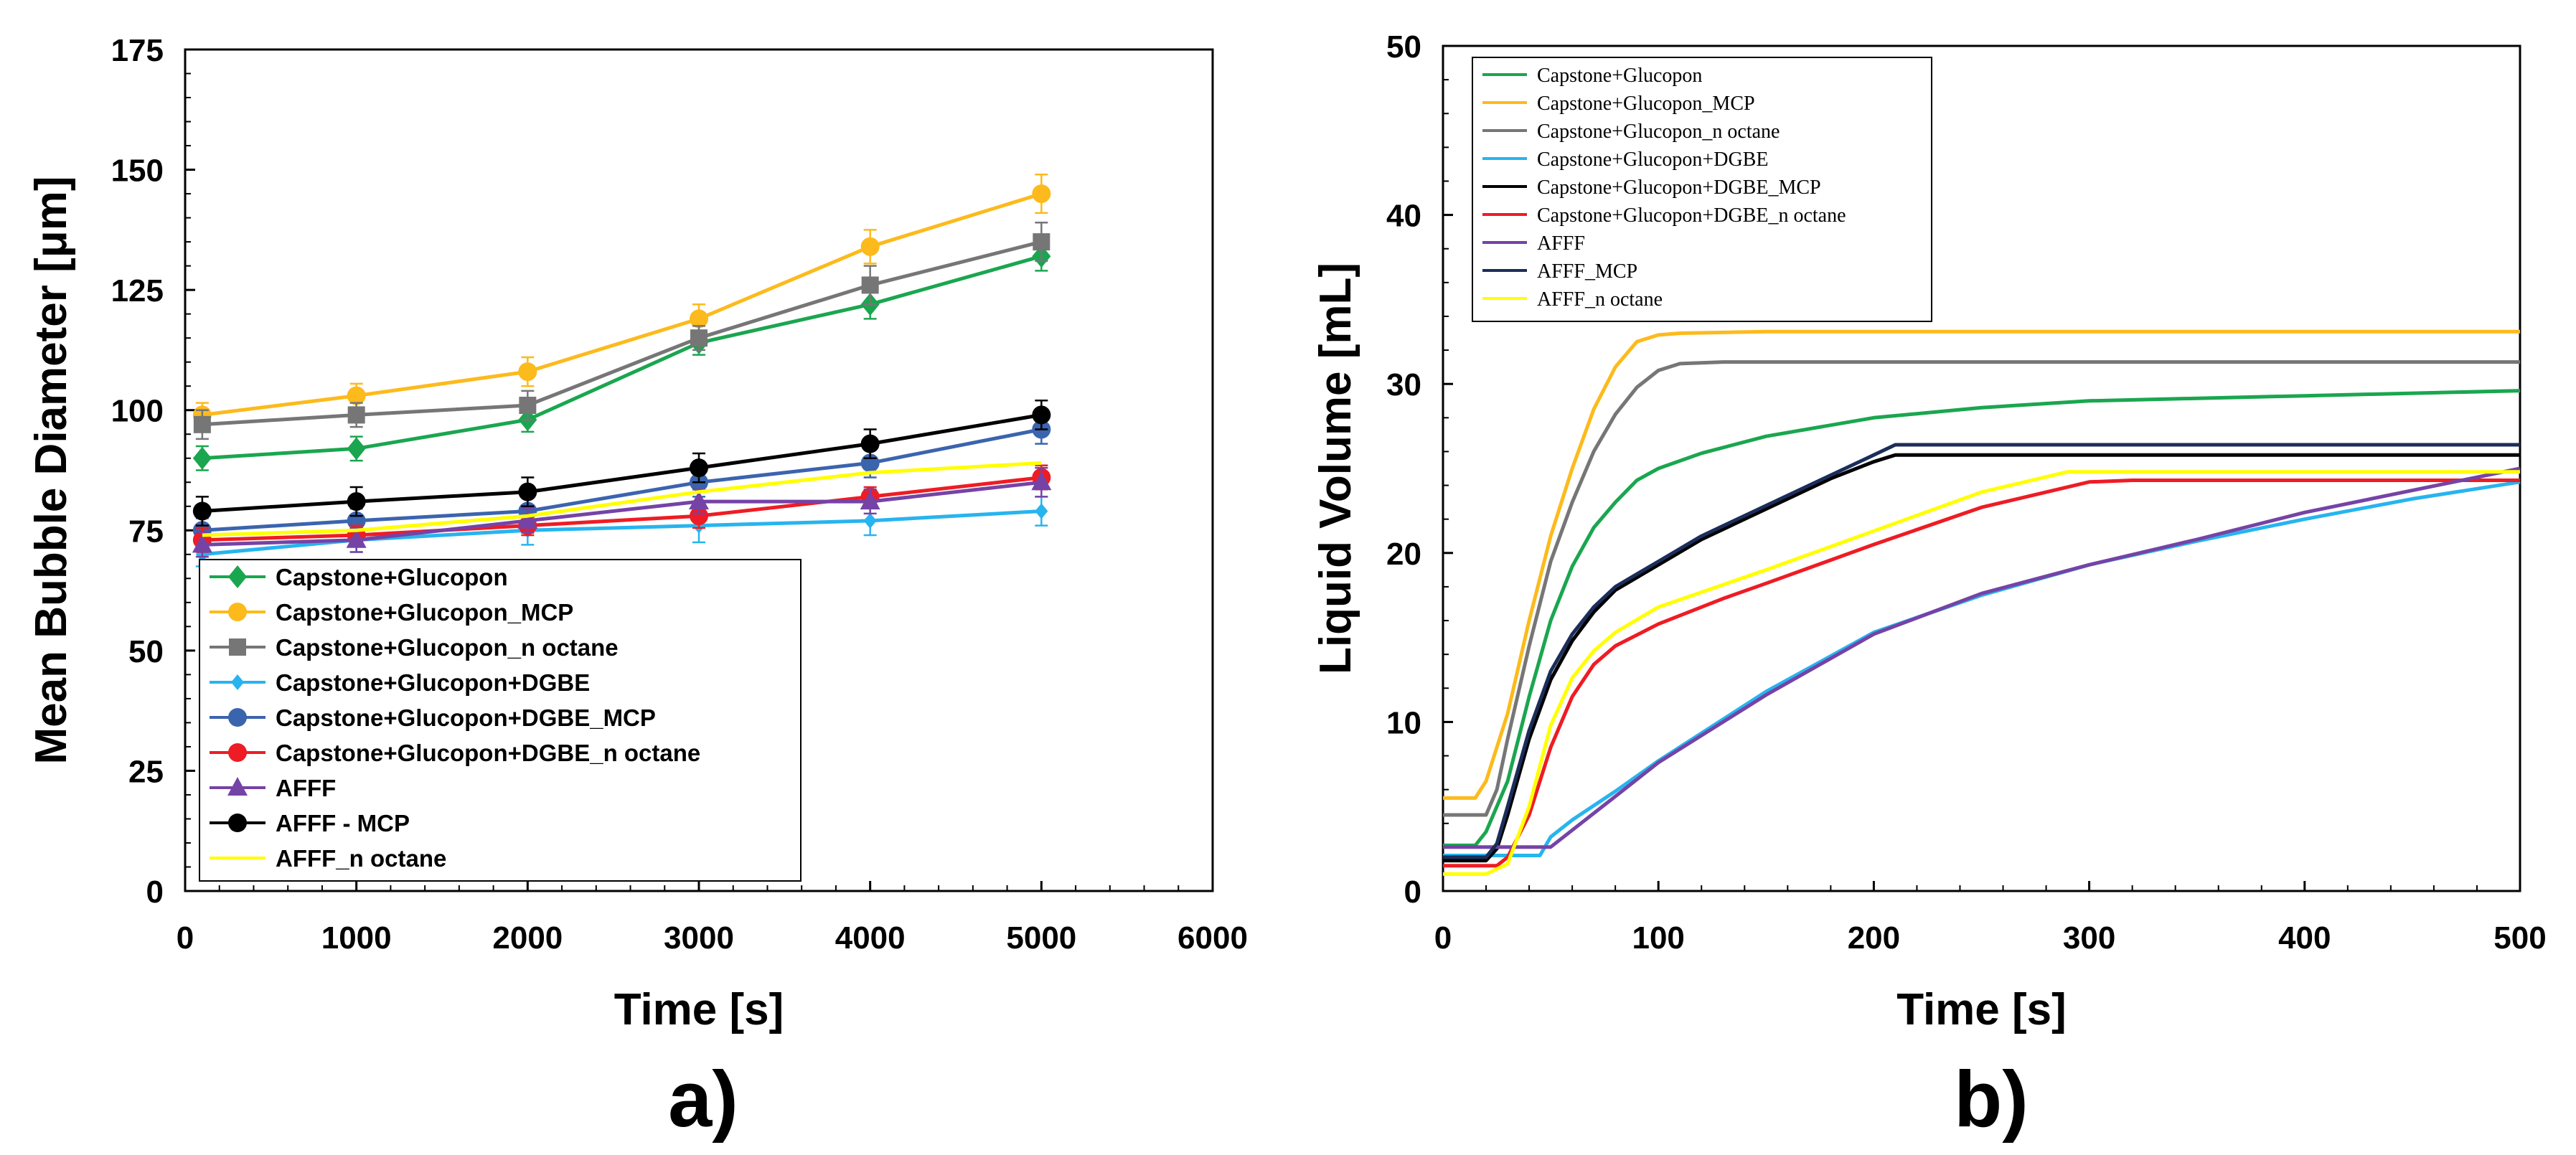  Describe the element at coordinates (1335, 468) in the screenshot. I see `y-axis-title: Liquid Volume [mL]` at that location.